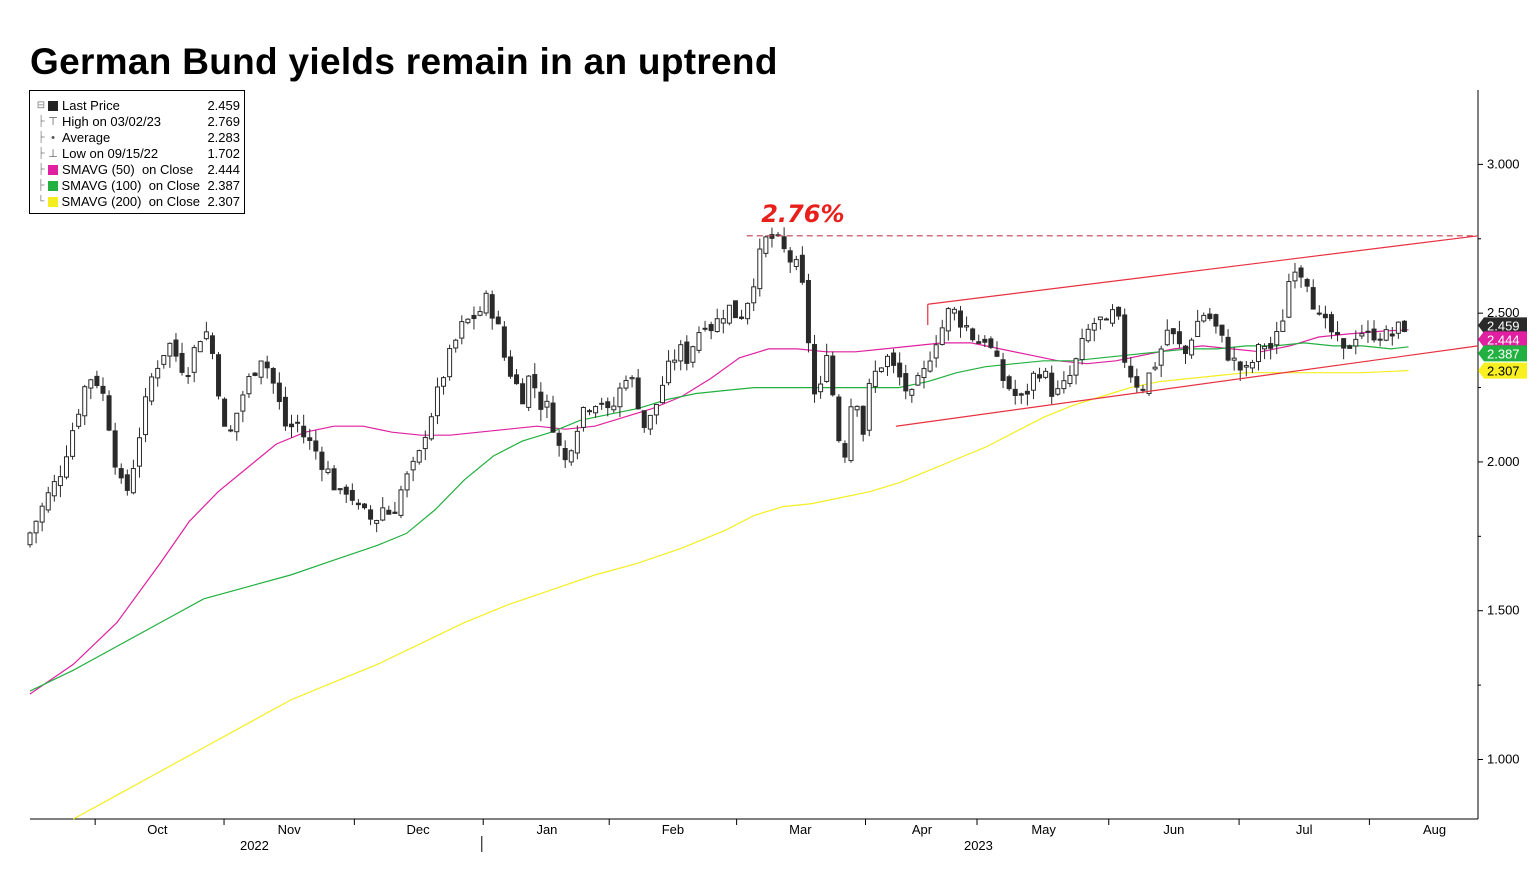 The image size is (1529, 878). Describe the element at coordinates (1043, 829) in the screenshot. I see `x-month-label: May` at that location.